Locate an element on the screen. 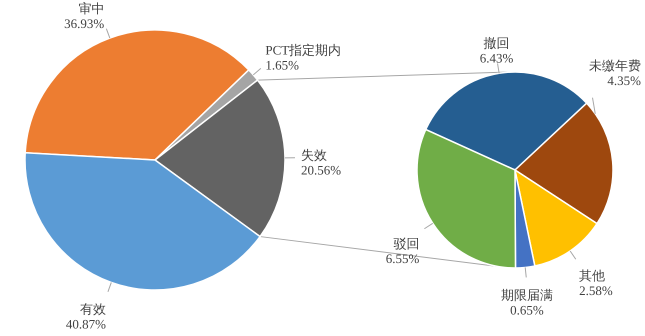 Image resolution: width=645 pixels, height=336 pixels. slice-label: 未缴年费 is located at coordinates (615, 66).